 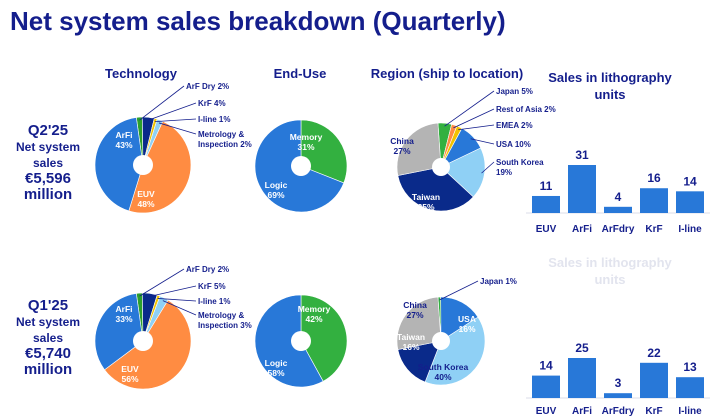 What do you see at coordinates (425, 207) in the screenshot?
I see `slice-value-taiwan: 35%` at bounding box center [425, 207].